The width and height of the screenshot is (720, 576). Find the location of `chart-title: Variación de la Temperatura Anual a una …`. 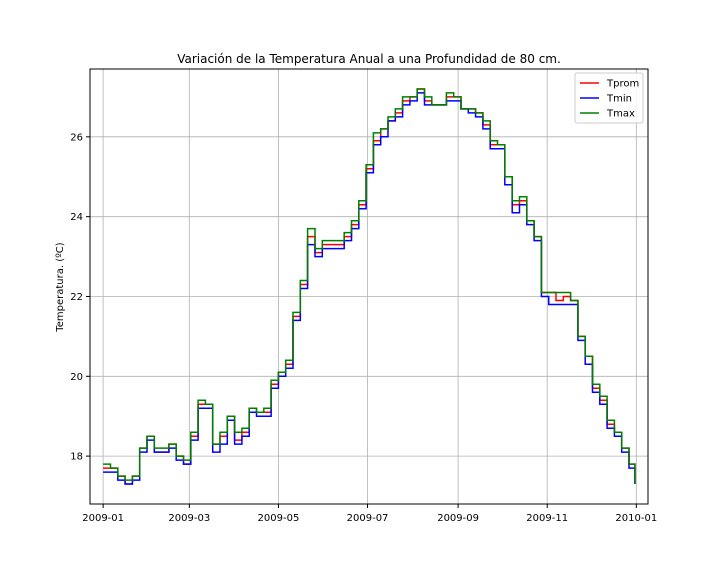

chart-title: Variación de la Temperatura Anual a una … is located at coordinates (369, 59).